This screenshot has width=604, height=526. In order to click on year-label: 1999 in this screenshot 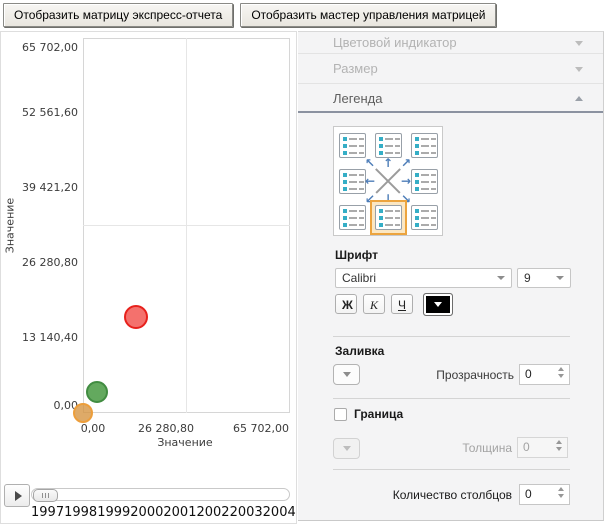, I will do `click(114, 512)`.